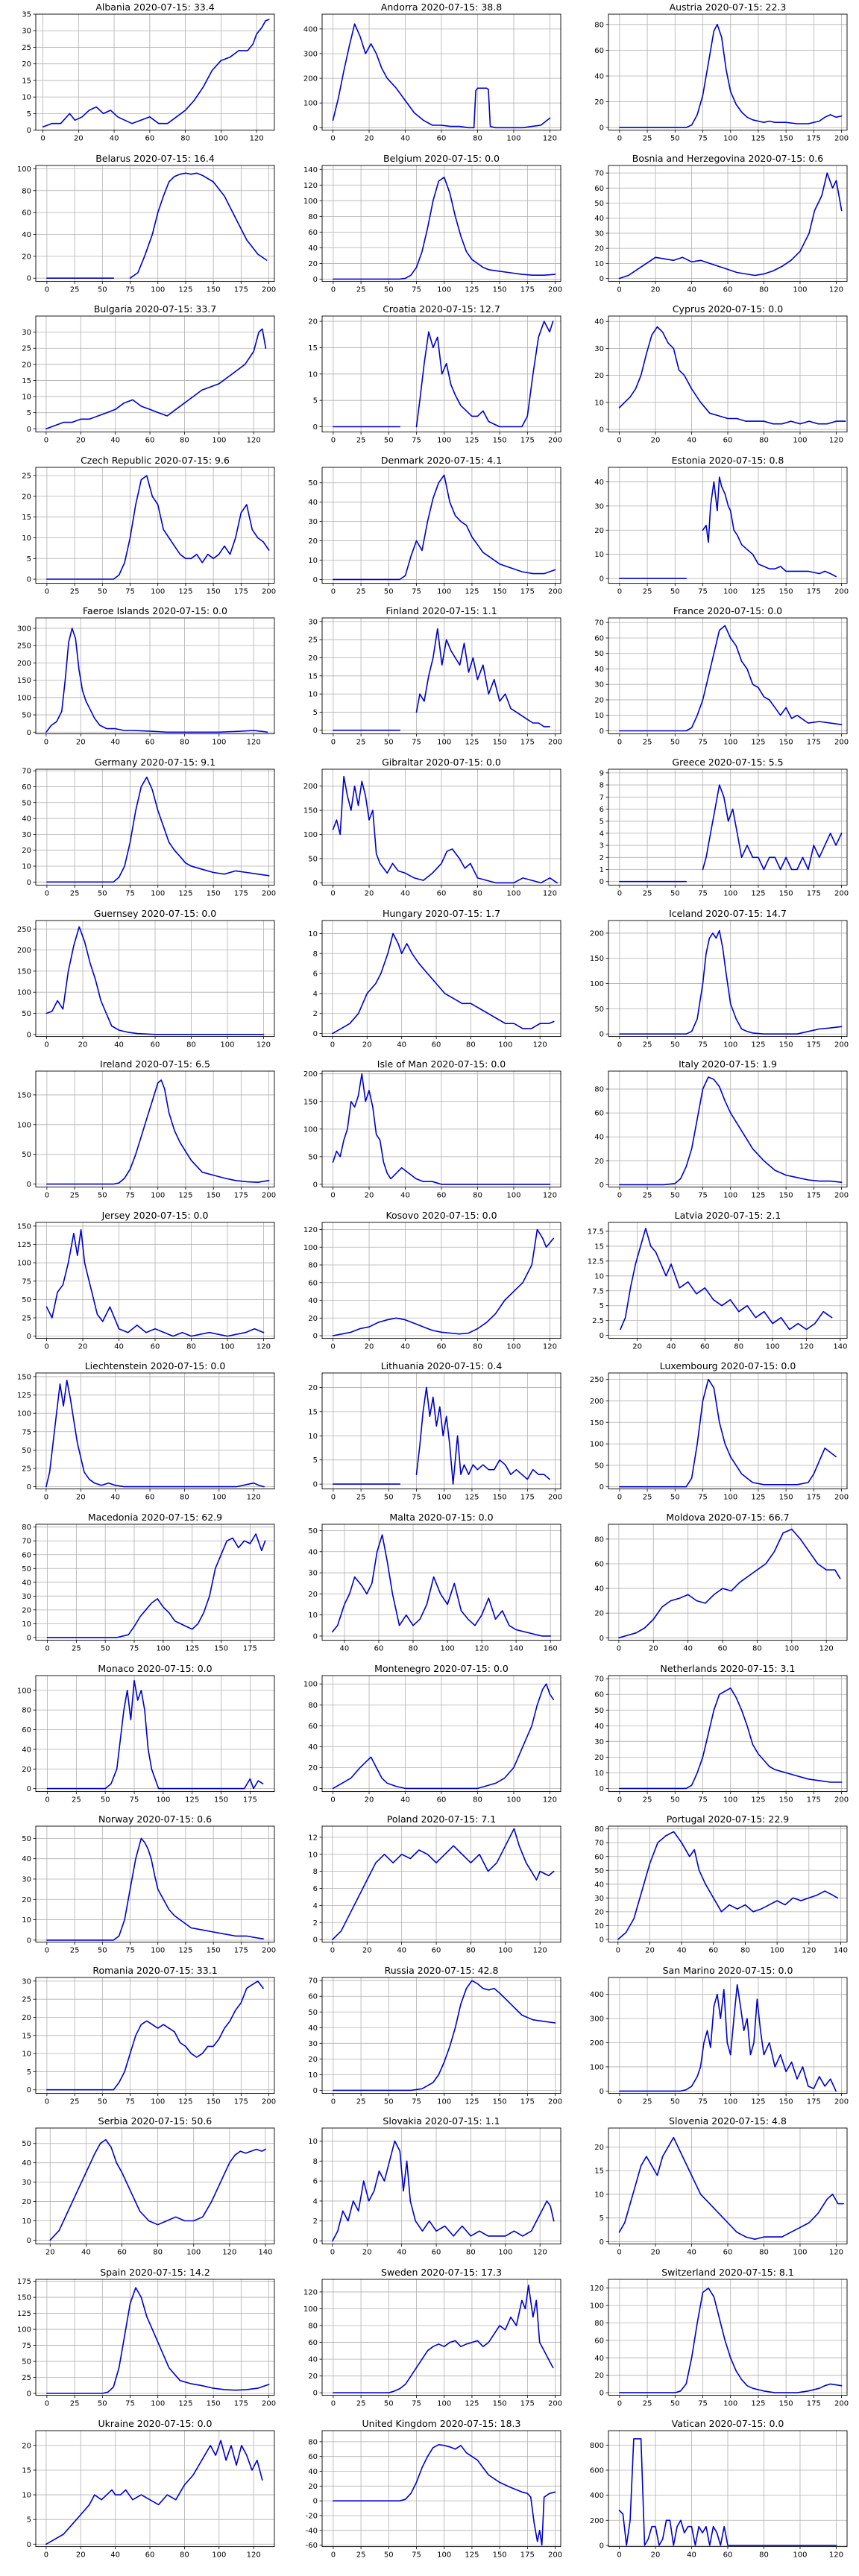  I want to click on y-tick-label: 100, so click(310, 1248).